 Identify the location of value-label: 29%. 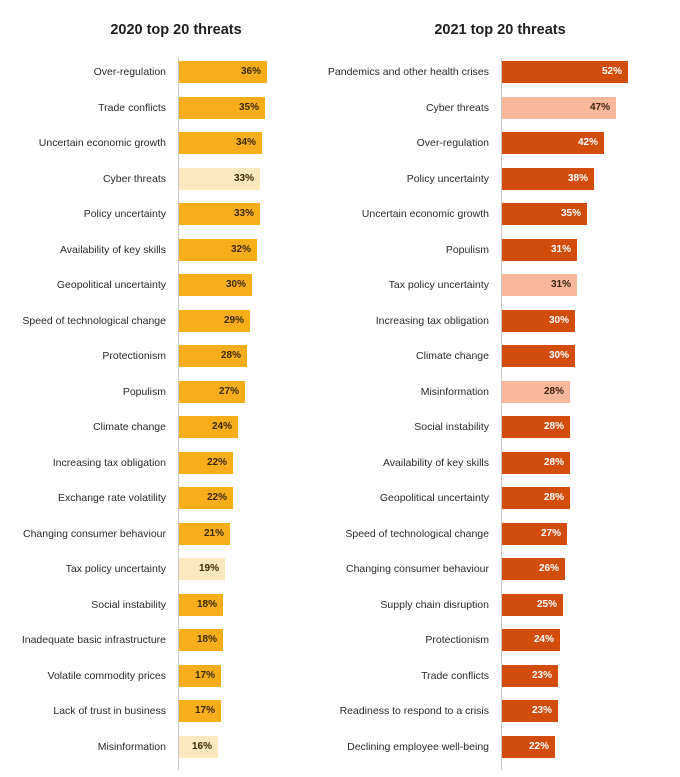
(233, 320).